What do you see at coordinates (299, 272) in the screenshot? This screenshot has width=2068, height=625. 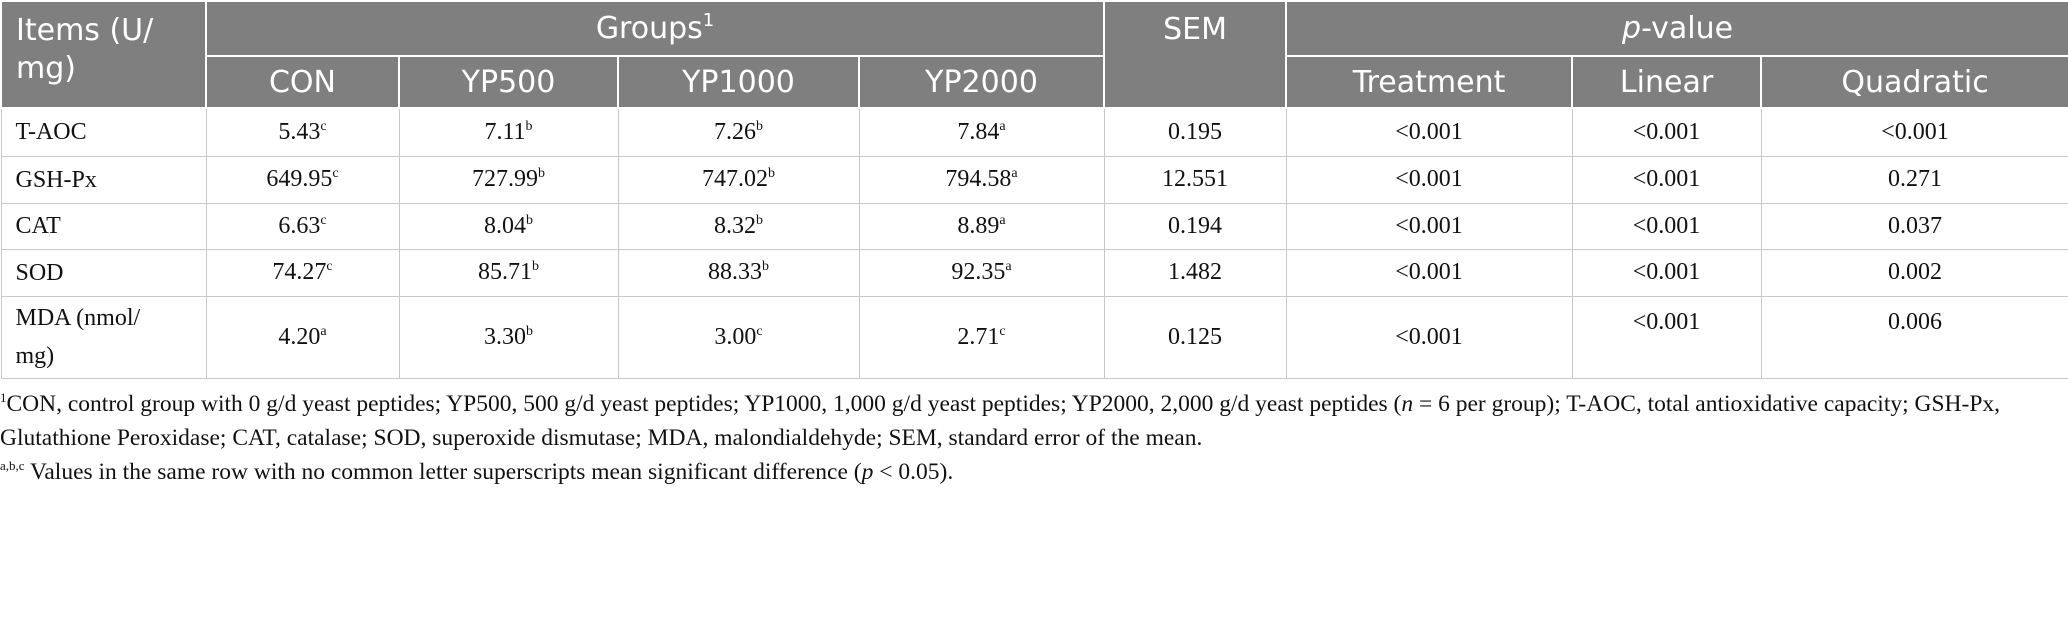 I see `cell-value: 74.27` at bounding box center [299, 272].